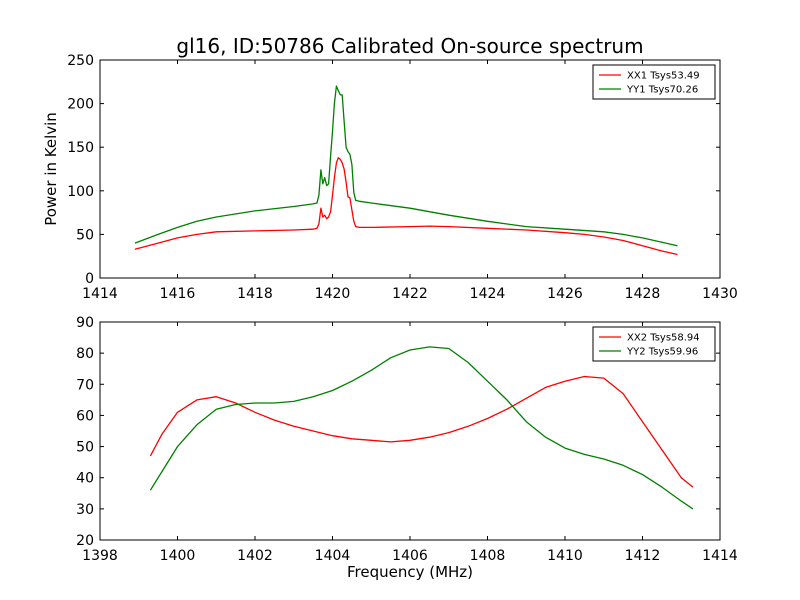  What do you see at coordinates (51, 169) in the screenshot?
I see `y-axis-label: Power in Kelvin` at bounding box center [51, 169].